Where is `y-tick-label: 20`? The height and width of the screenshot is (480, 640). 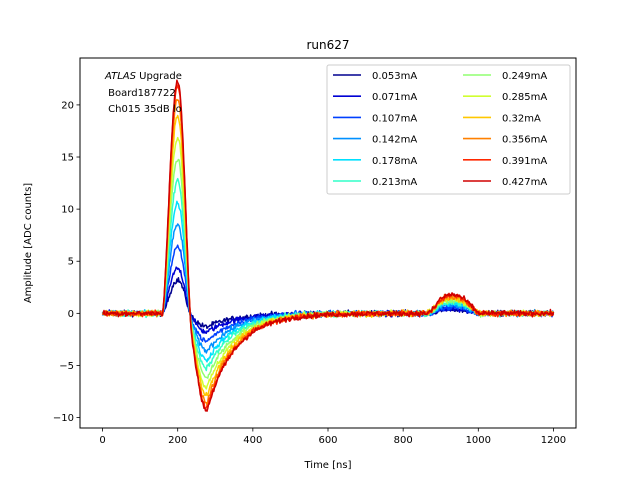
y-tick-label: 20 is located at coordinates (67, 105).